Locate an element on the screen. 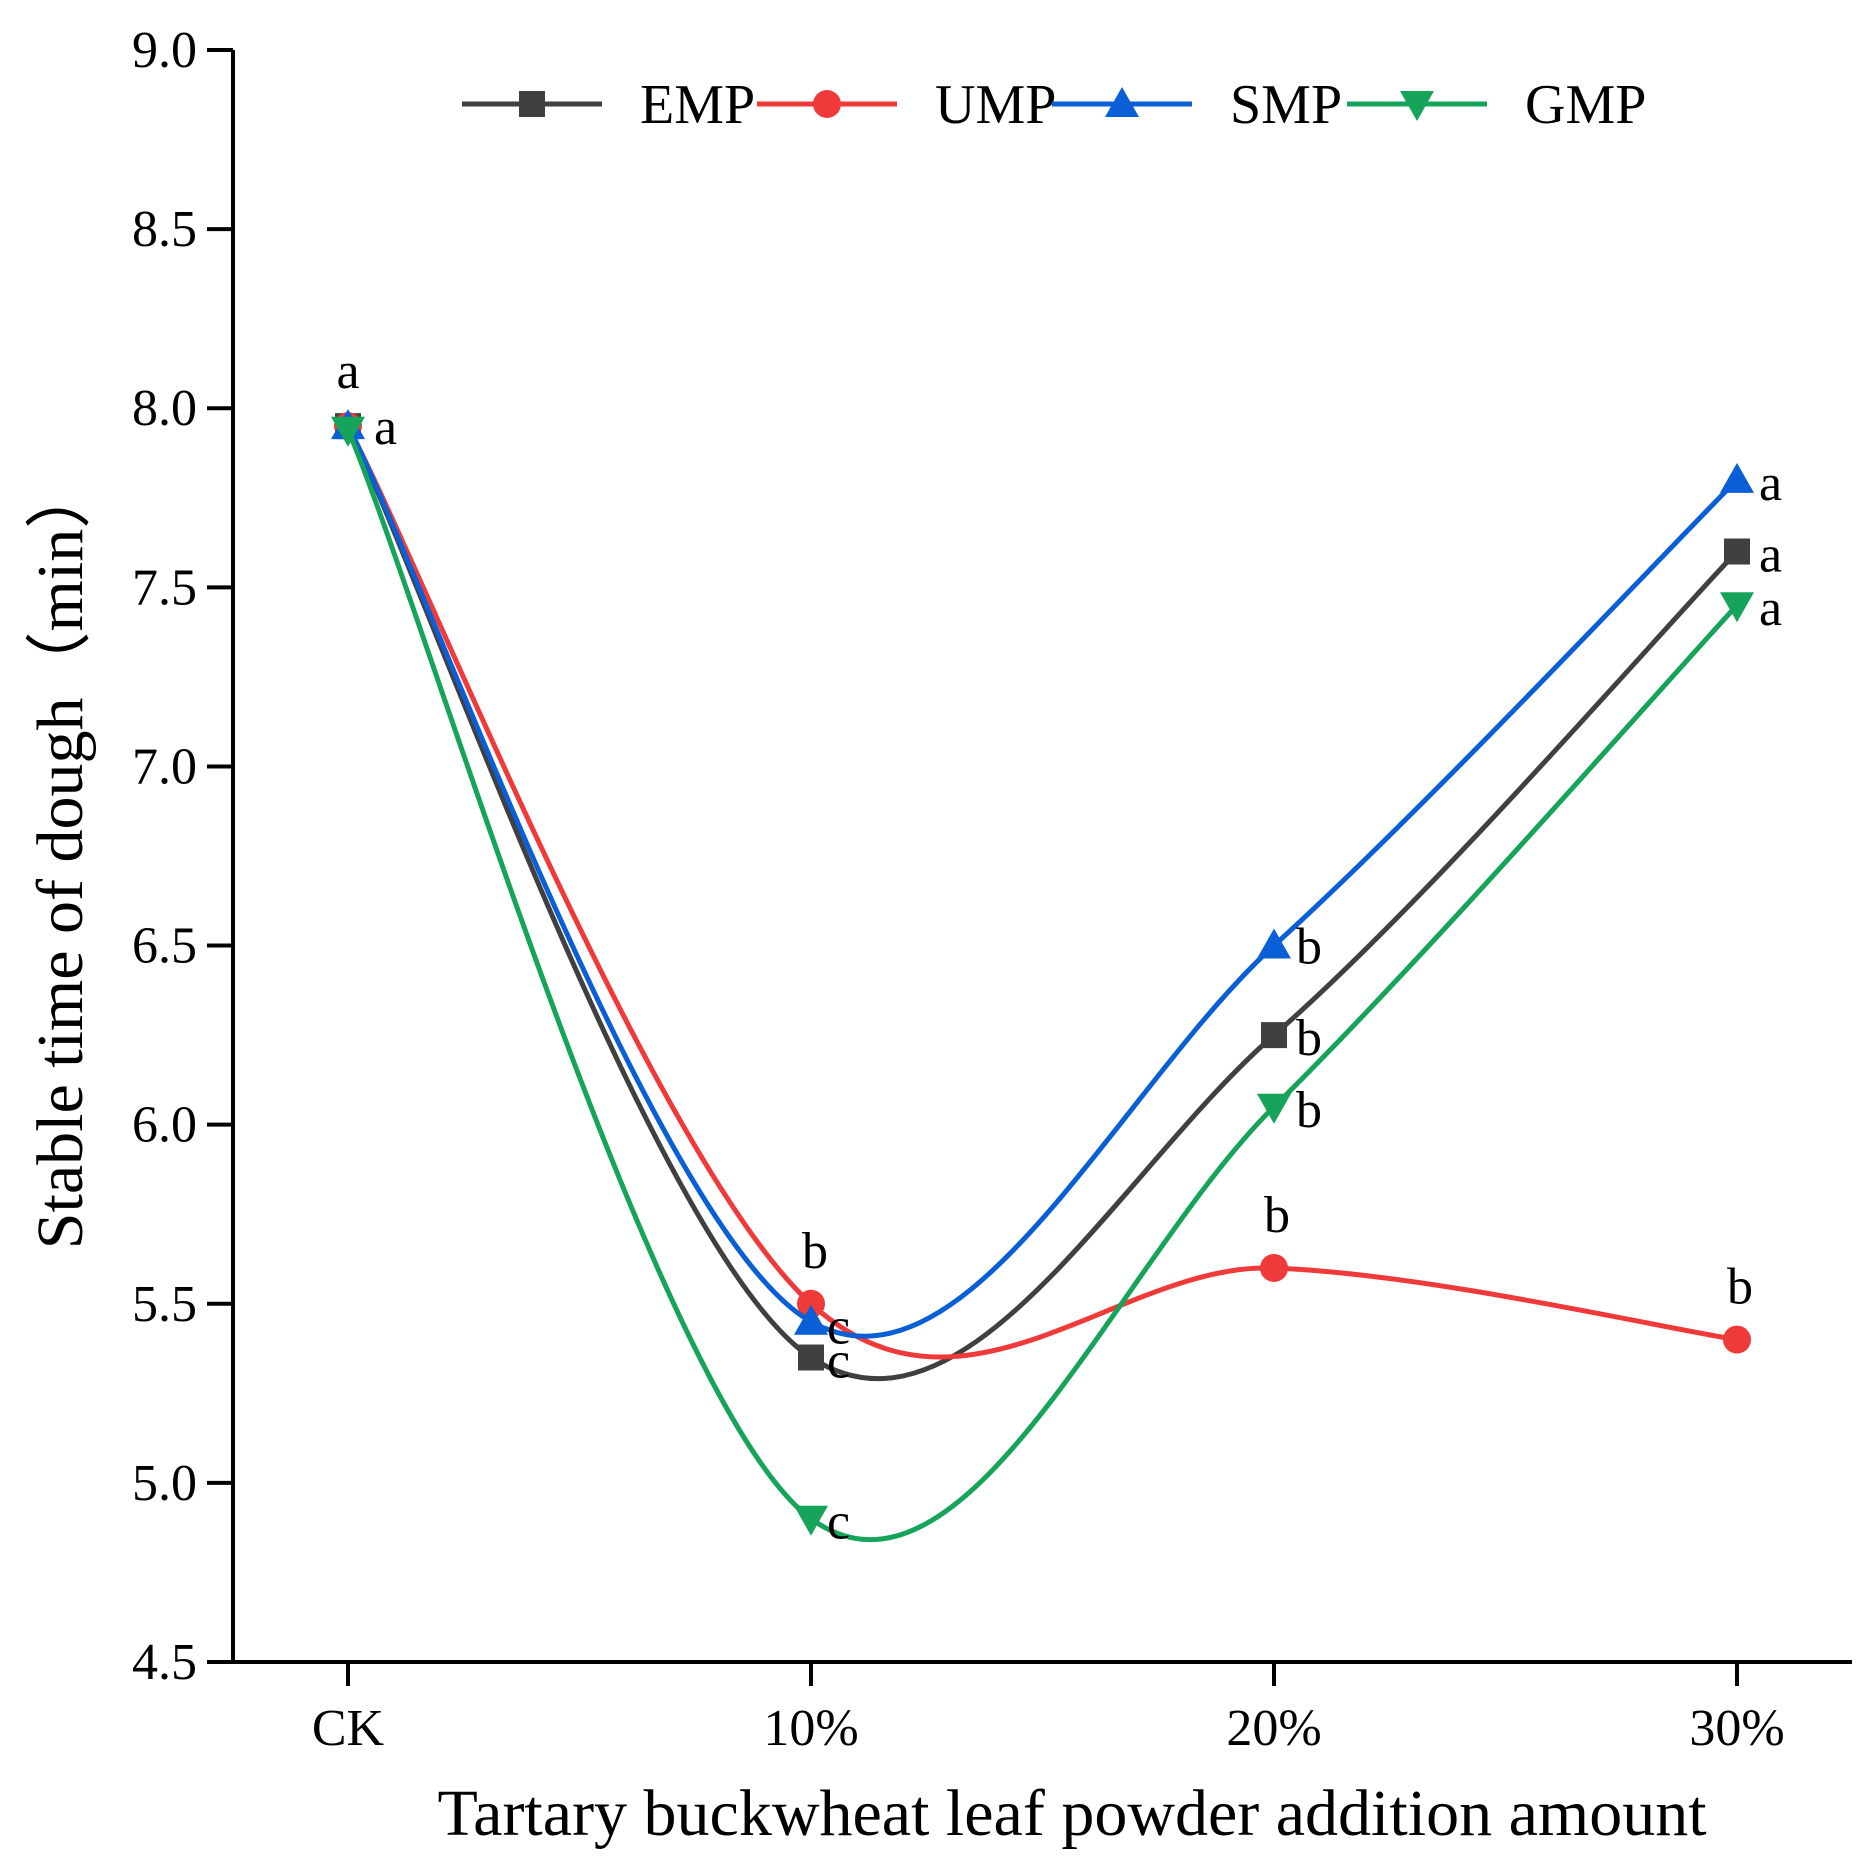 The width and height of the screenshot is (1876, 1861). legend-item-emp: EMP is located at coordinates (608, 105).